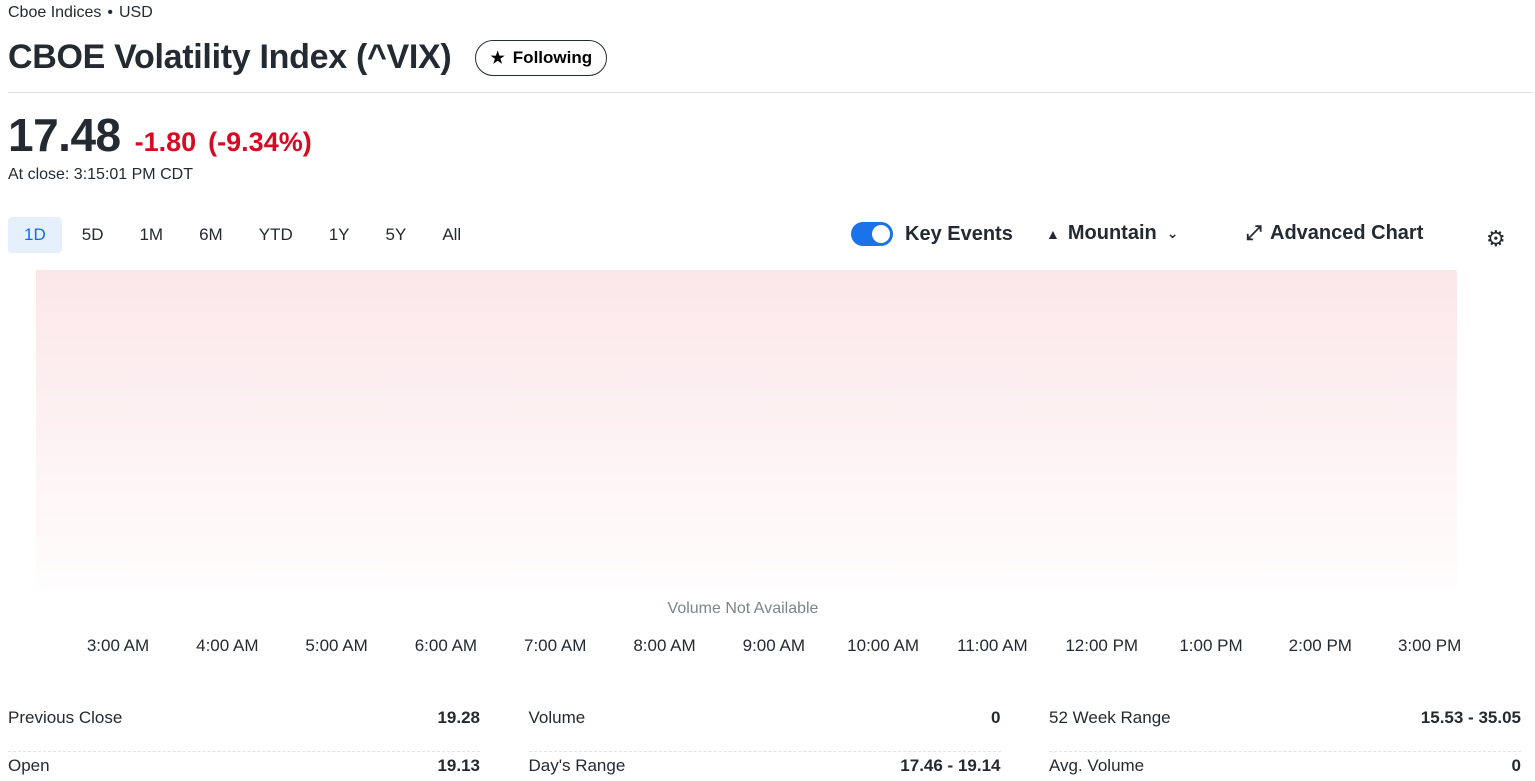 This screenshot has height=781, width=1535. What do you see at coordinates (458, 717) in the screenshot?
I see `stat-value: 19.28` at bounding box center [458, 717].